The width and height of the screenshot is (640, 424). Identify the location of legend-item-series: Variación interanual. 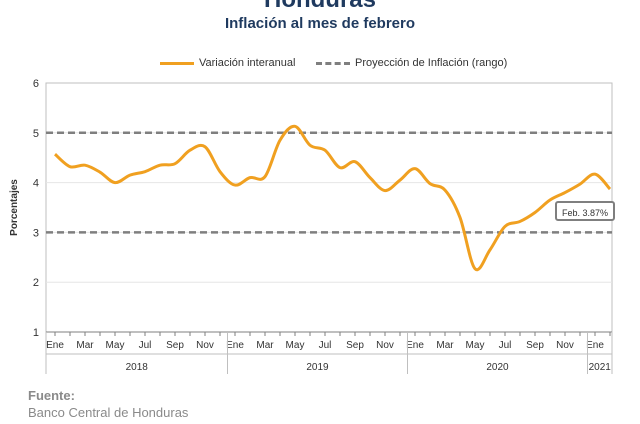
(227, 63).